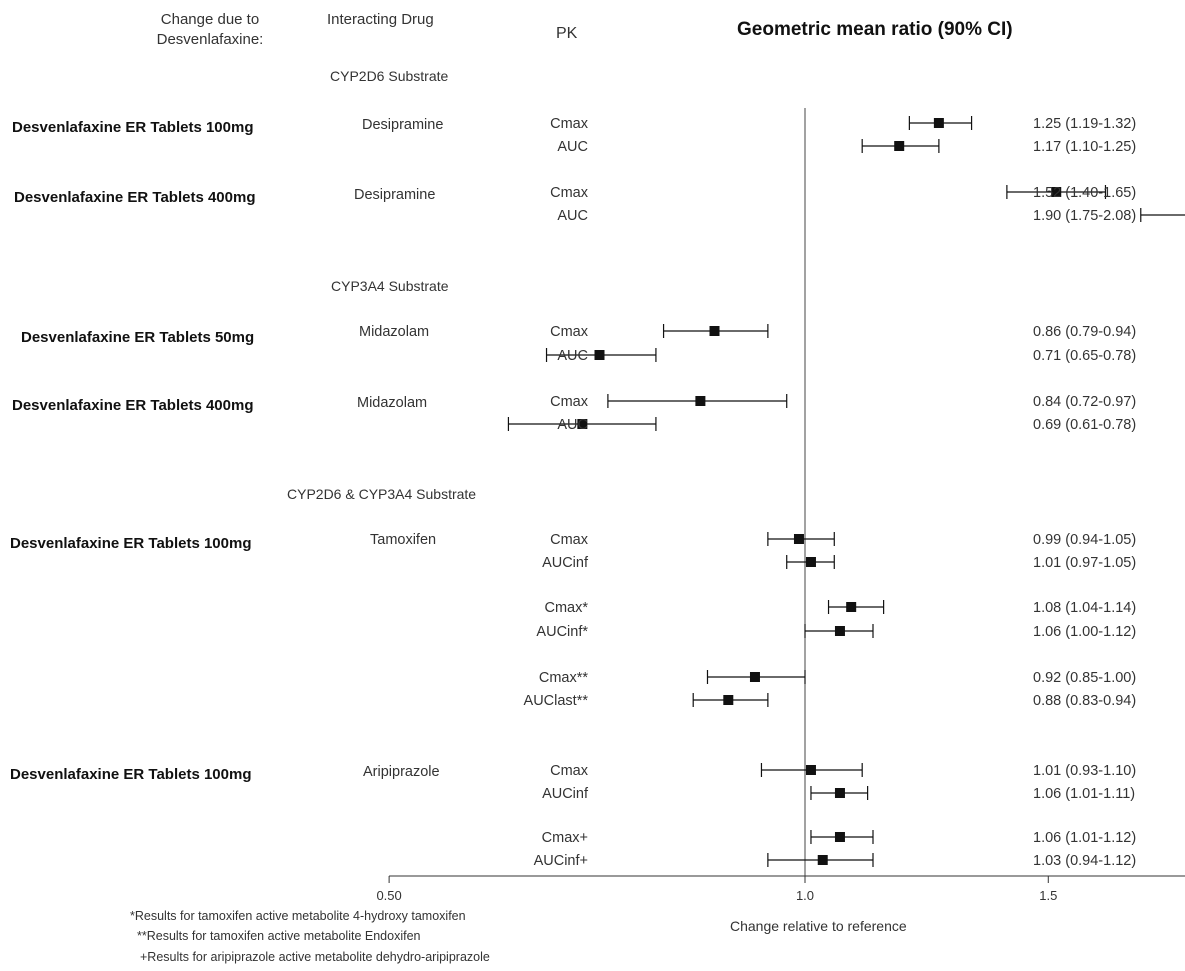 This screenshot has height=971, width=1185. What do you see at coordinates (564, 678) in the screenshot?
I see `pk-label: Cmax**` at bounding box center [564, 678].